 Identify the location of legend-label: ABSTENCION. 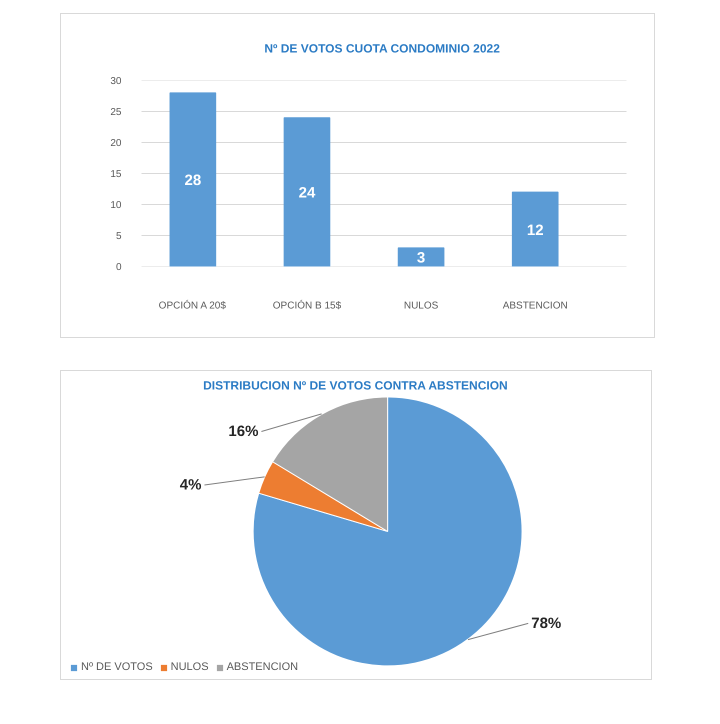
(262, 667).